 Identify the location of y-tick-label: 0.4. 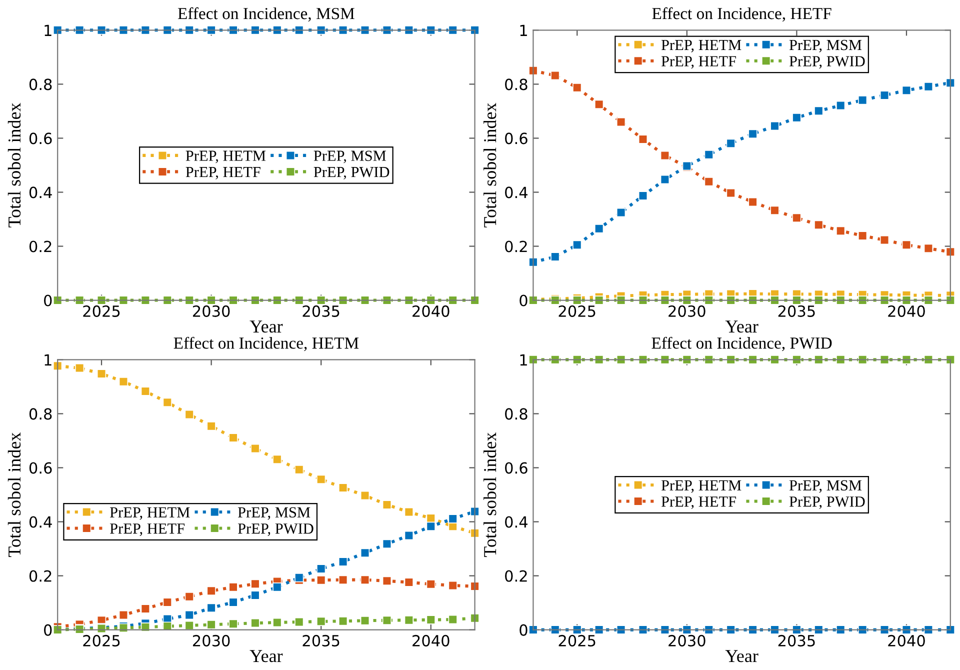
(516, 192).